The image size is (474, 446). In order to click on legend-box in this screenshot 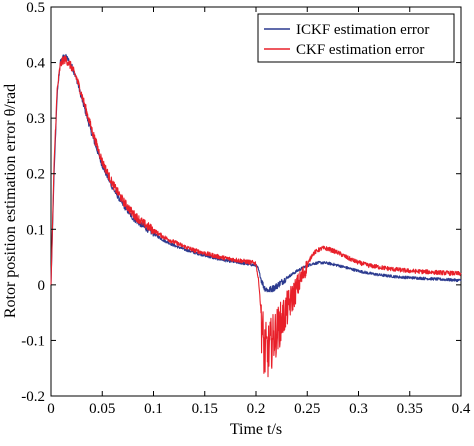, I will do `click(356, 38)`.